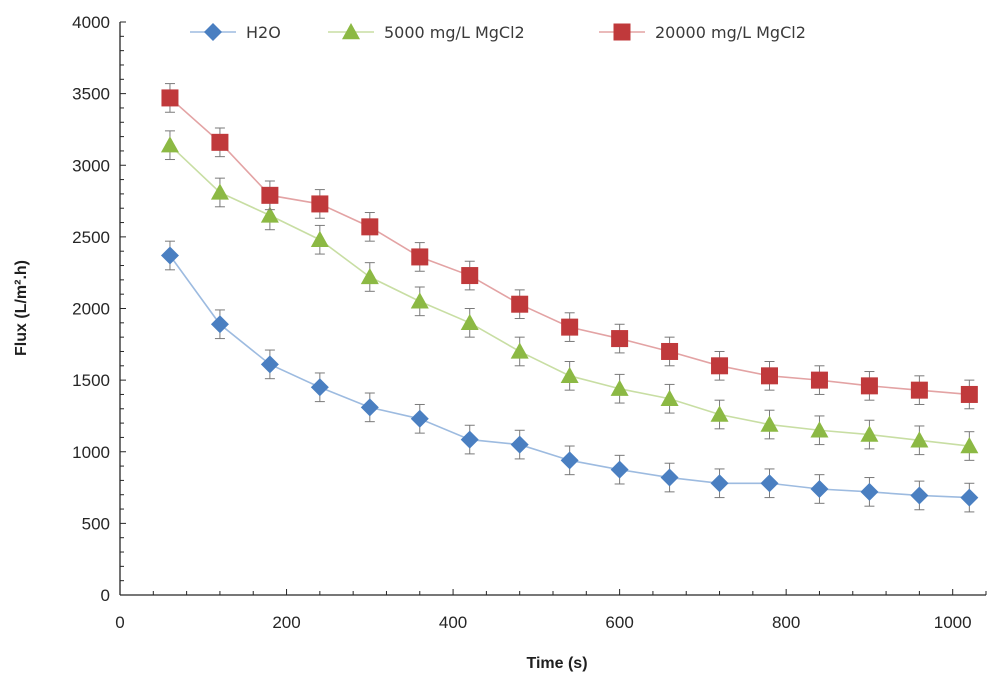 The image size is (987, 682). I want to click on y-tick-label: 1000, so click(91, 452).